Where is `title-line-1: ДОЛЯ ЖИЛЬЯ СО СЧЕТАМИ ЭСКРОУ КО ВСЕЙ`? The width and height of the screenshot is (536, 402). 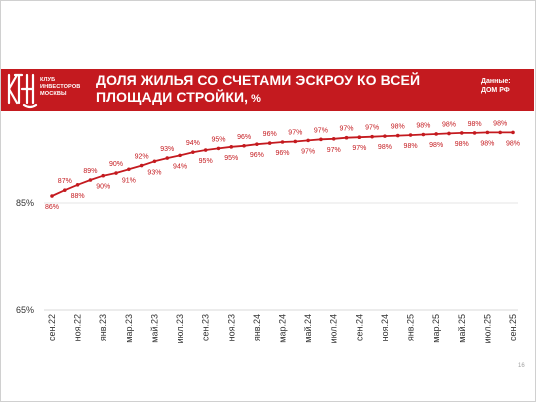
title-line-1: ДОЛЯ ЖИЛЬЯ СО СЧЕТАМИ ЭСКРОУ КО ВСЕЙ is located at coordinates (258, 80).